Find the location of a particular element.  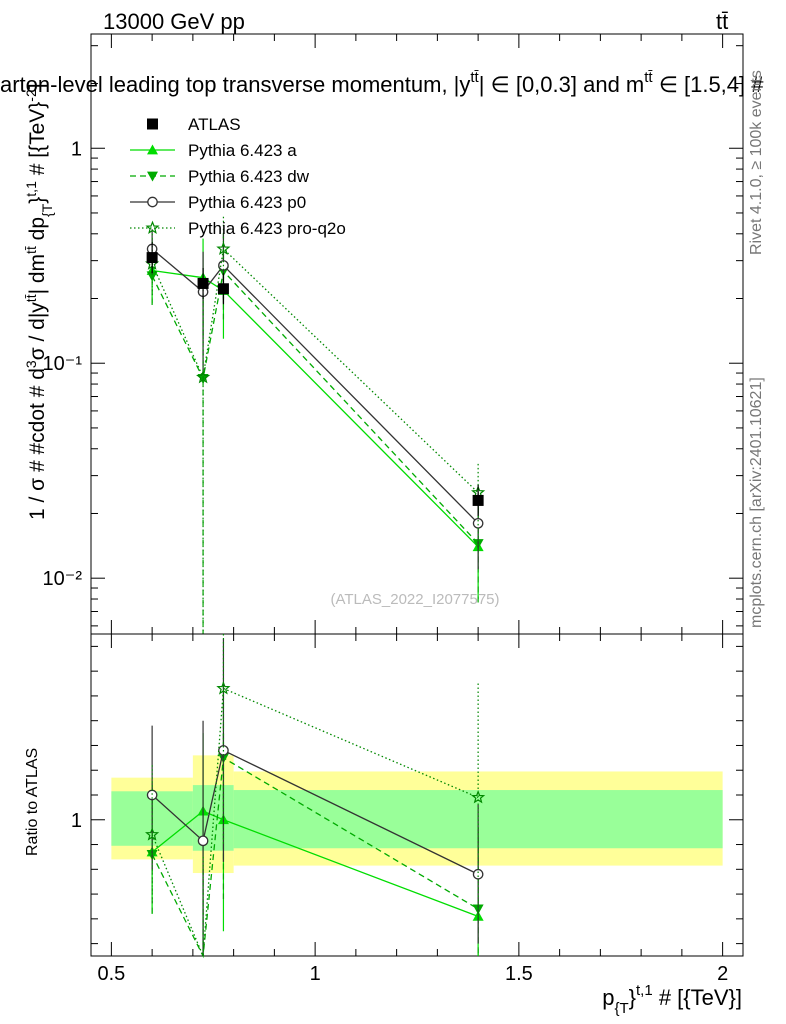

y-tick-label: 1 is located at coordinates (76, 149).